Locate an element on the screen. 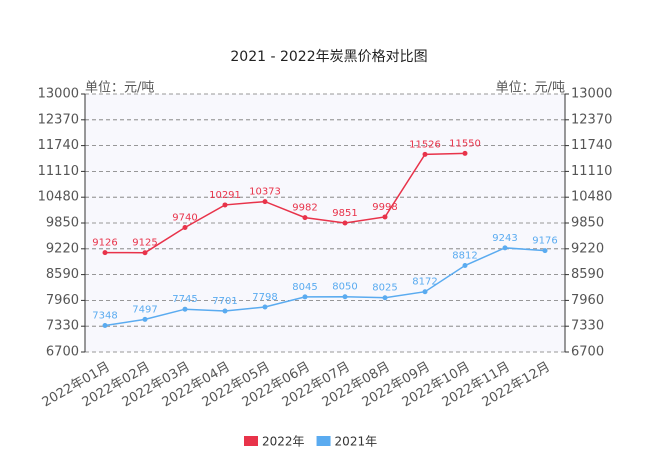 The width and height of the screenshot is (658, 450). value-label: 8025 is located at coordinates (384, 288).